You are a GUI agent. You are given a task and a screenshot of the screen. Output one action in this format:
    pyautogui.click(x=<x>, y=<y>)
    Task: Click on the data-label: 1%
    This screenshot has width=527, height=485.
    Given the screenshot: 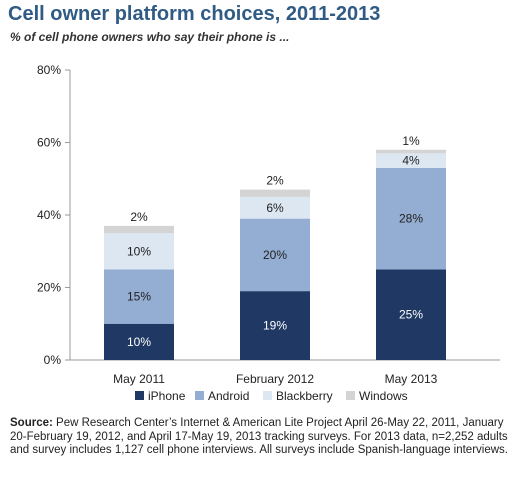 What is the action you would take?
    pyautogui.click(x=411, y=141)
    